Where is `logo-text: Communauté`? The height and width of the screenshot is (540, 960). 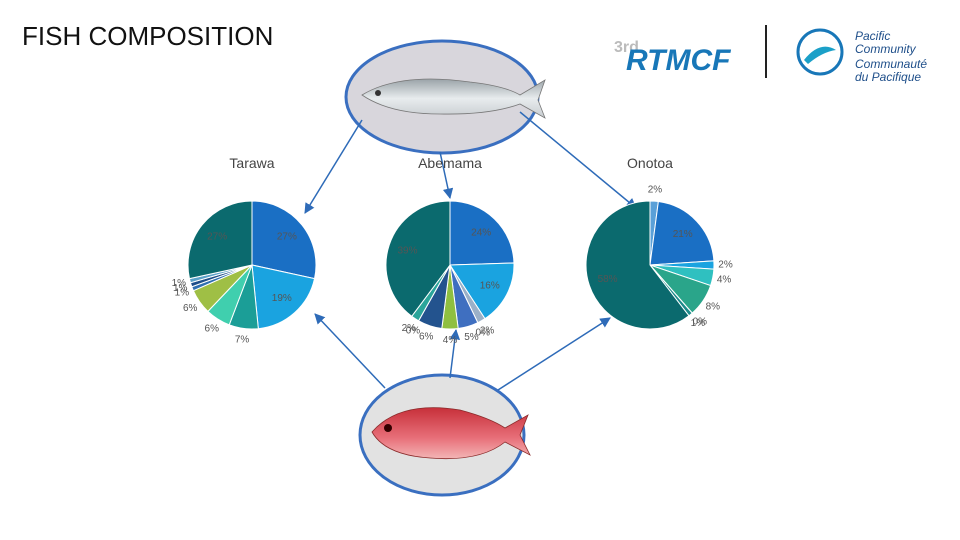 logo-text: Communauté is located at coordinates (891, 64).